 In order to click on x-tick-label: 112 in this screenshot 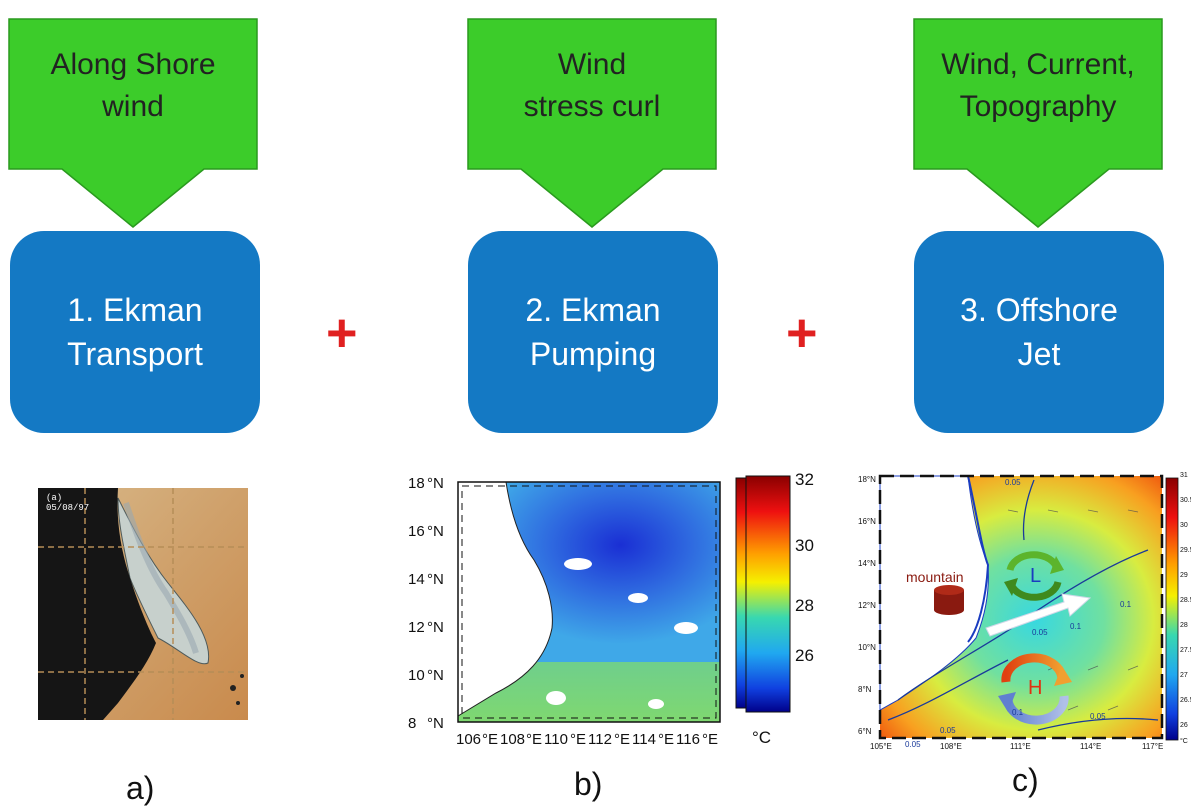, I will do `click(600, 739)`.